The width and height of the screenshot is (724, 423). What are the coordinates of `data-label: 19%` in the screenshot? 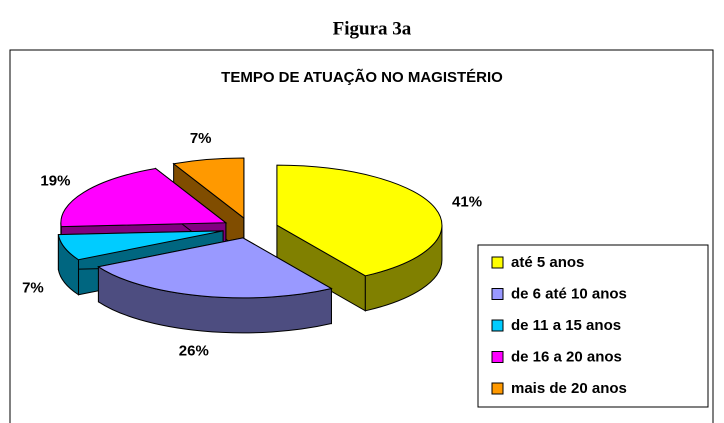 It's located at (55, 181).